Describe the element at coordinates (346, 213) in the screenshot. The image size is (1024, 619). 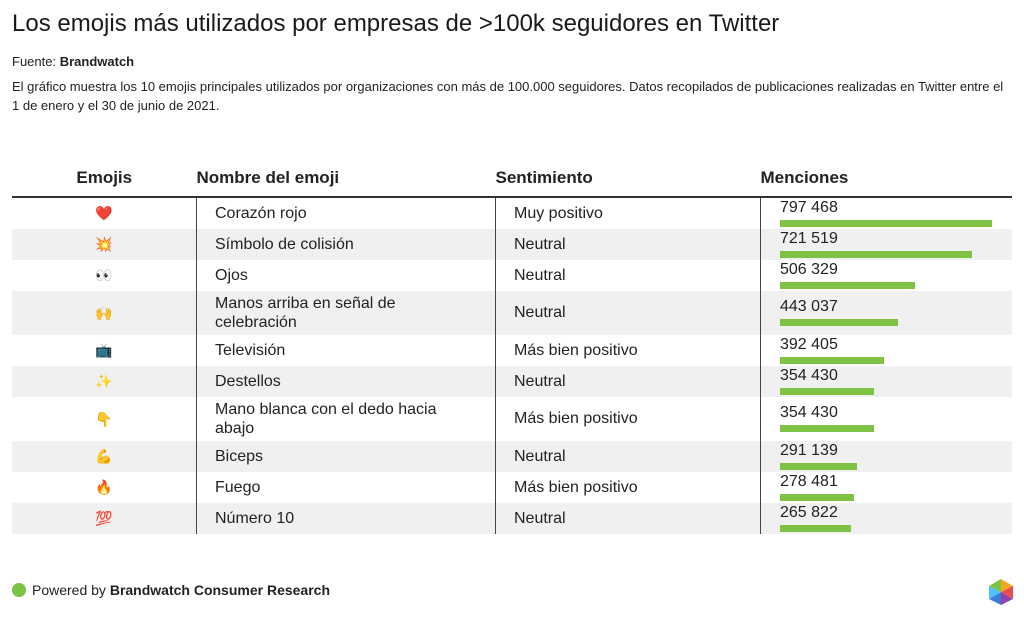
I see `cell: Corazón rojo` at that location.